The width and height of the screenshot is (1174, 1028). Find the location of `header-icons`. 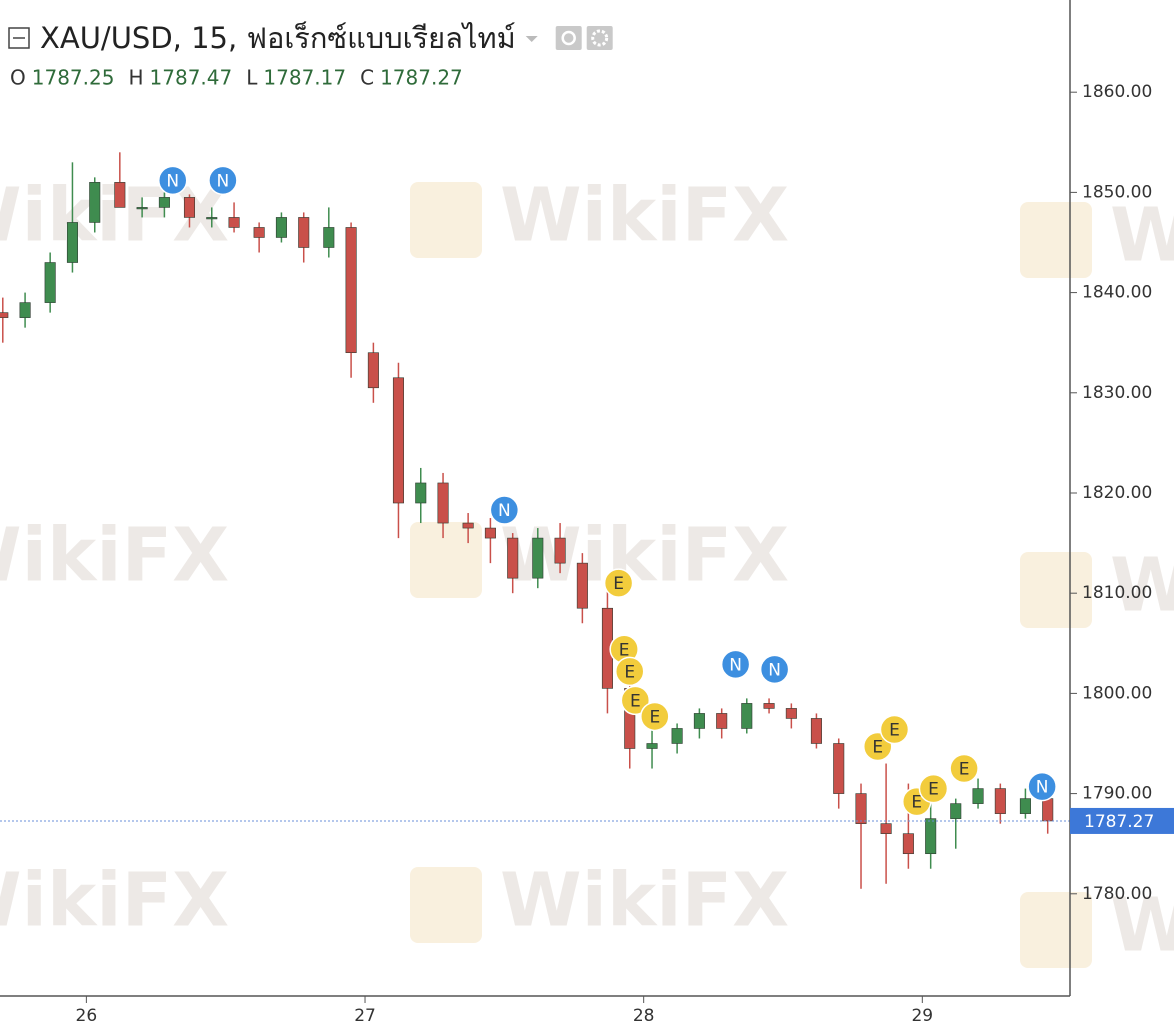

header-icons is located at coordinates (584, 38).